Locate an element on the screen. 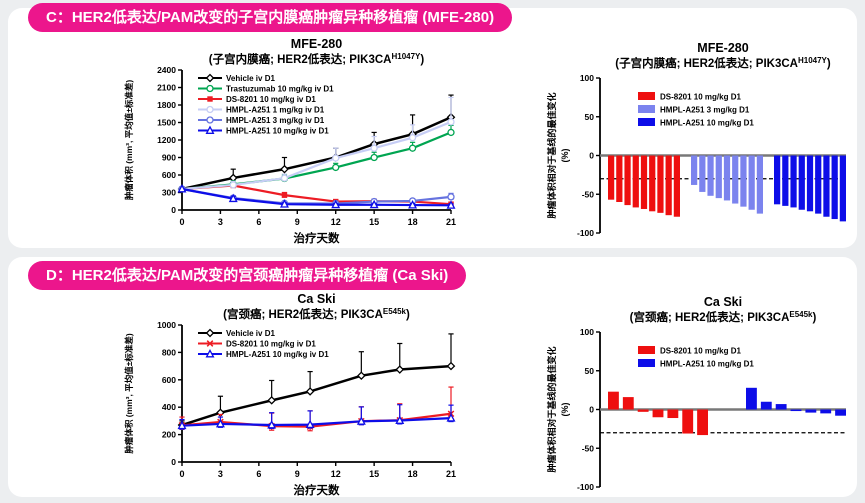 The height and width of the screenshot is (503, 865). svg-text: 1500 is located at coordinates (166, 123).